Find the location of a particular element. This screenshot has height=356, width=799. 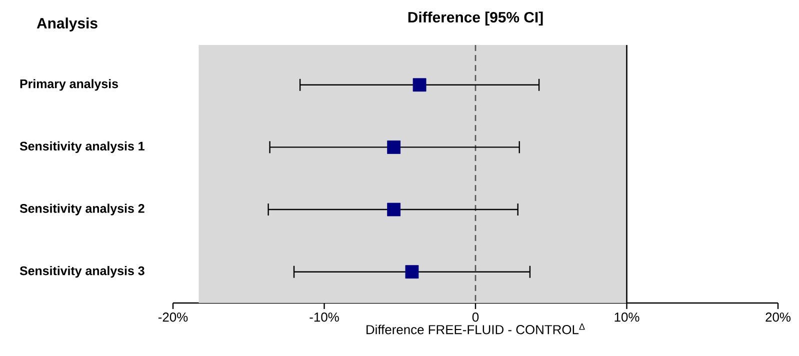

x-tick-label: -20% is located at coordinates (173, 317).